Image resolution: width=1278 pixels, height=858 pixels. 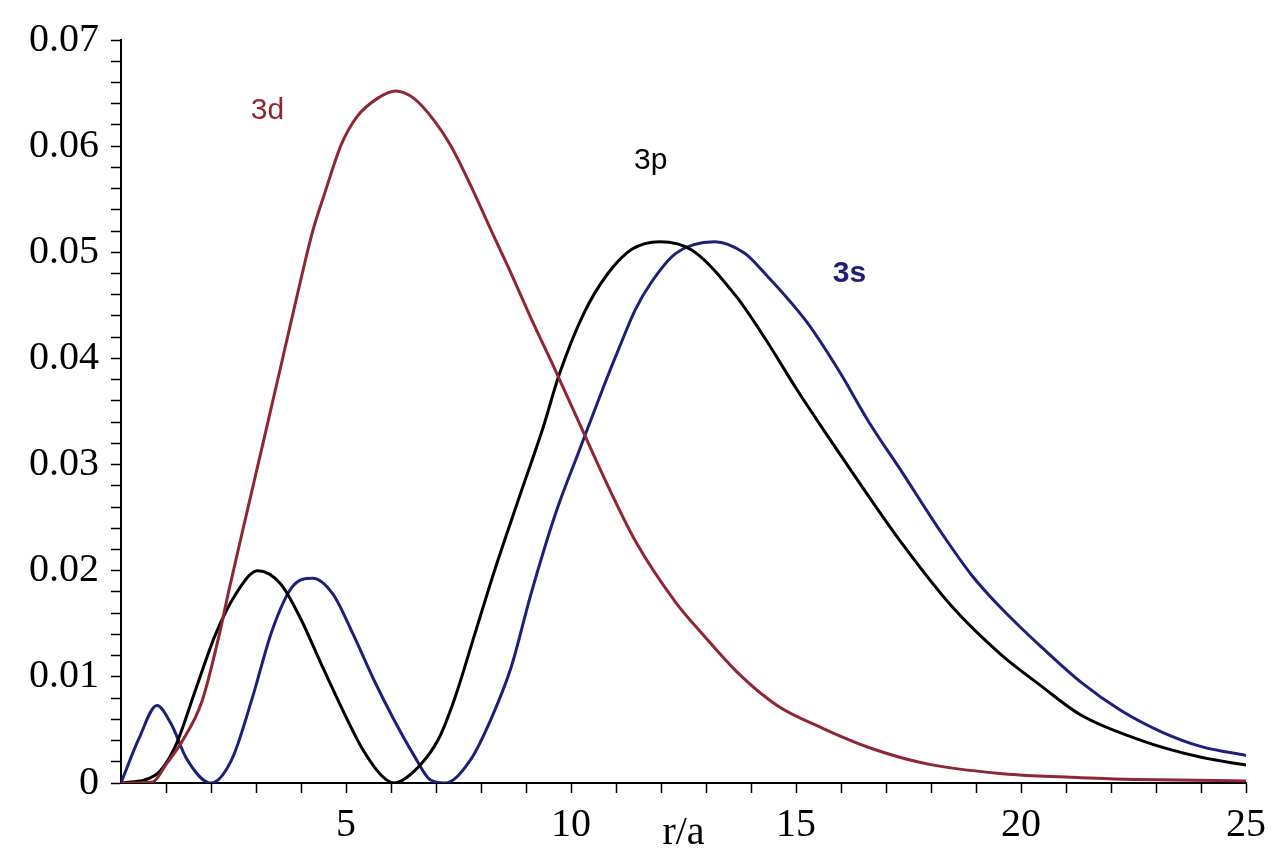 I want to click on y-tick-label: 0.05, so click(x=64, y=249).